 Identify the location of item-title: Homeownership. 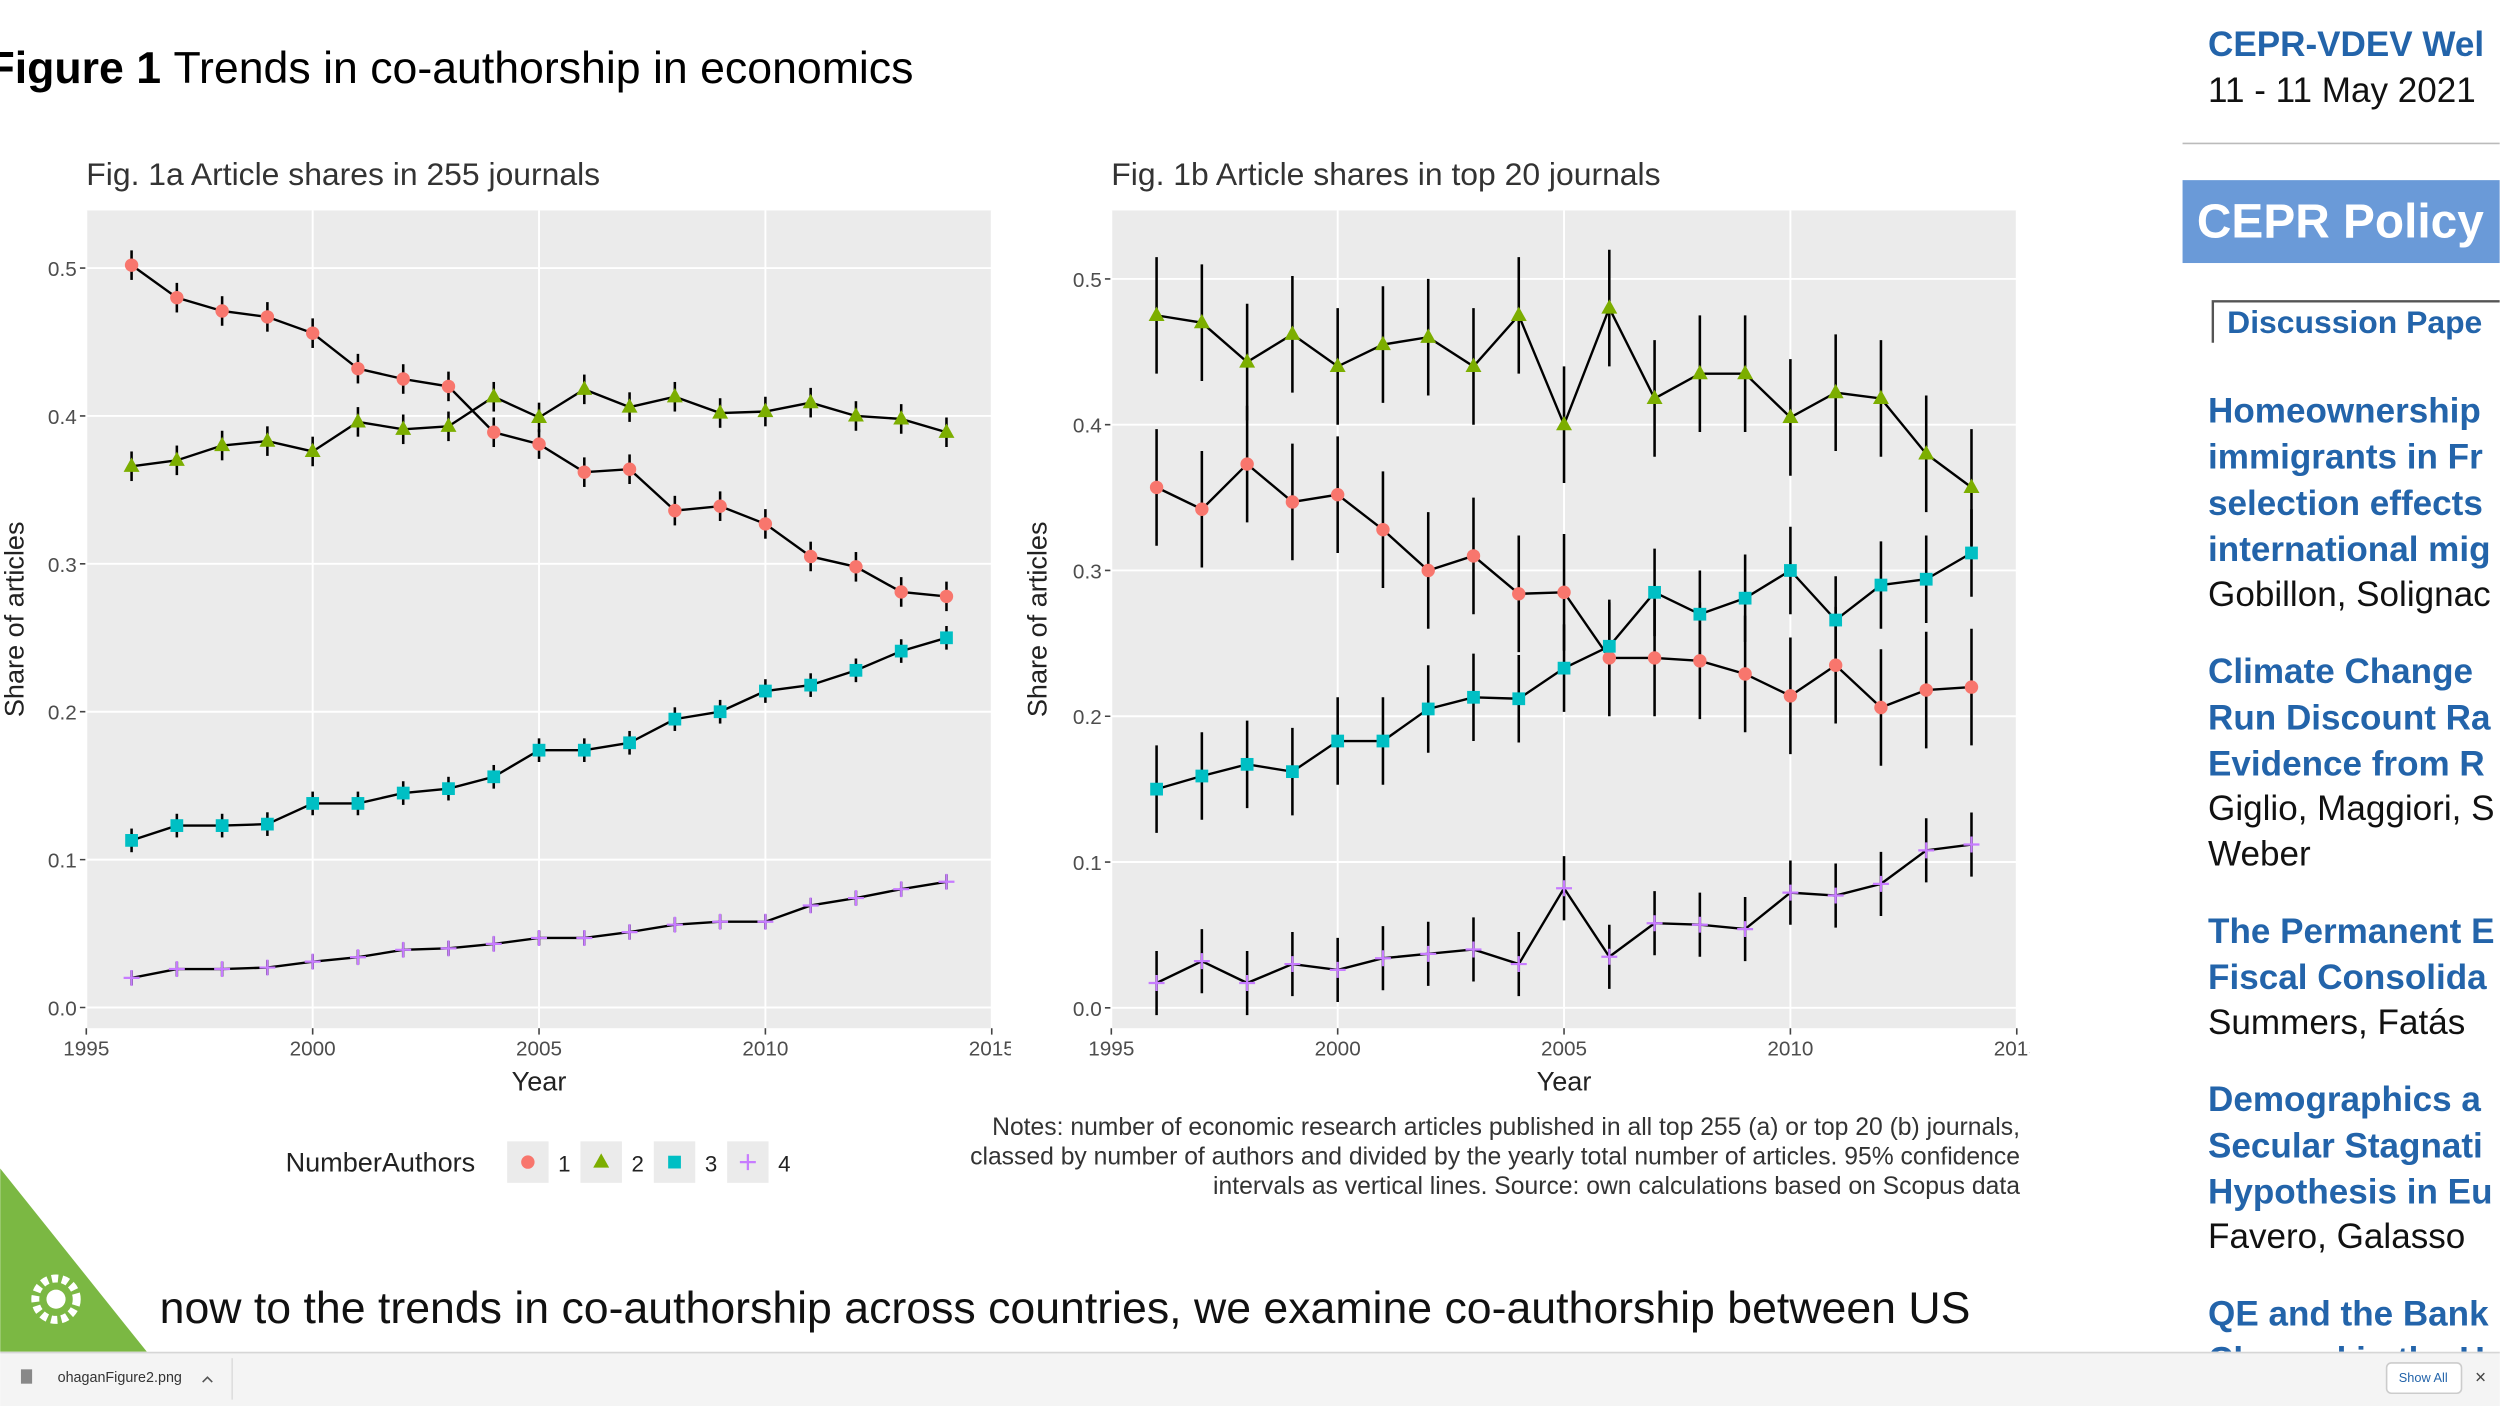
(2344, 410).